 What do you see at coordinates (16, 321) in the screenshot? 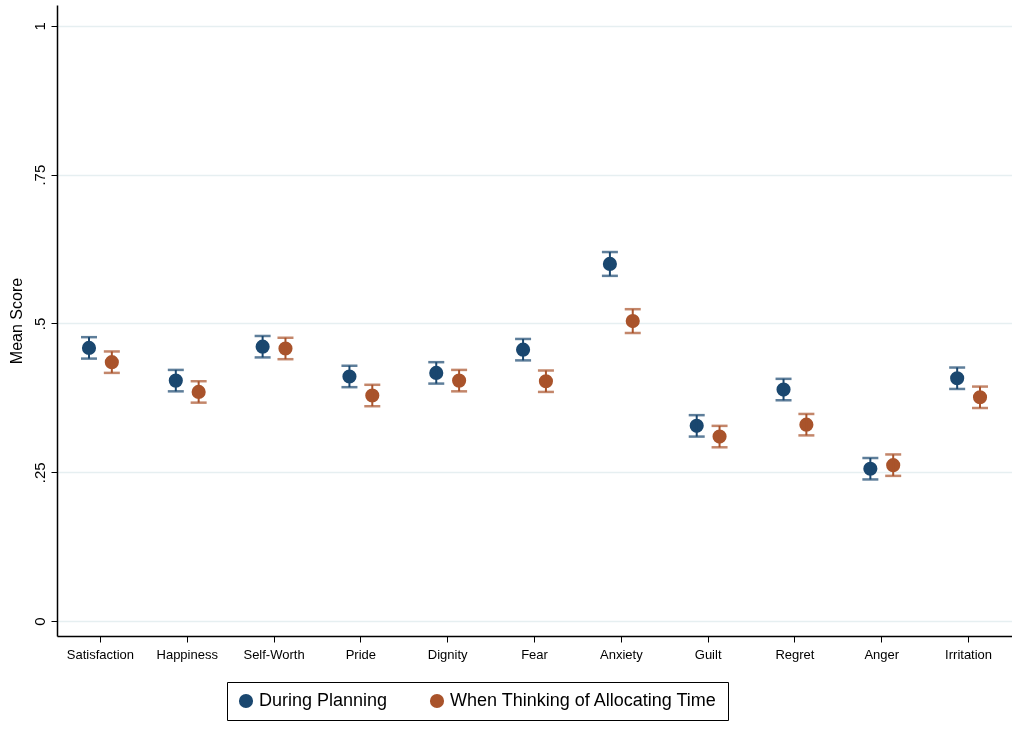
I see `y-axis-title: Mean Score` at bounding box center [16, 321].